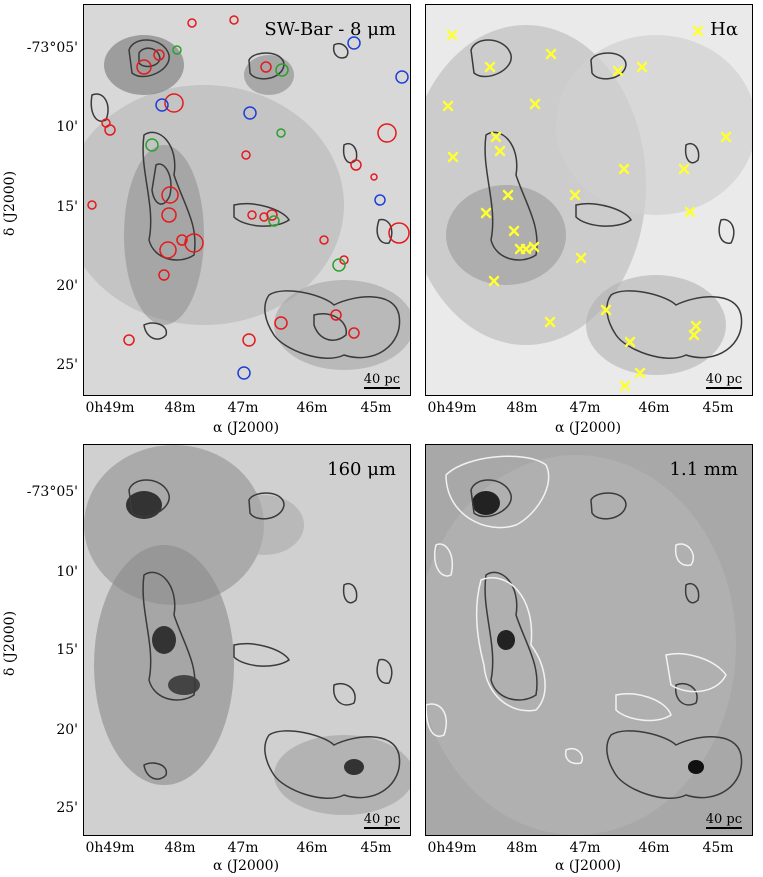 The image size is (763, 877). I want to click on panel-title: 1.1 mm, so click(703, 469).